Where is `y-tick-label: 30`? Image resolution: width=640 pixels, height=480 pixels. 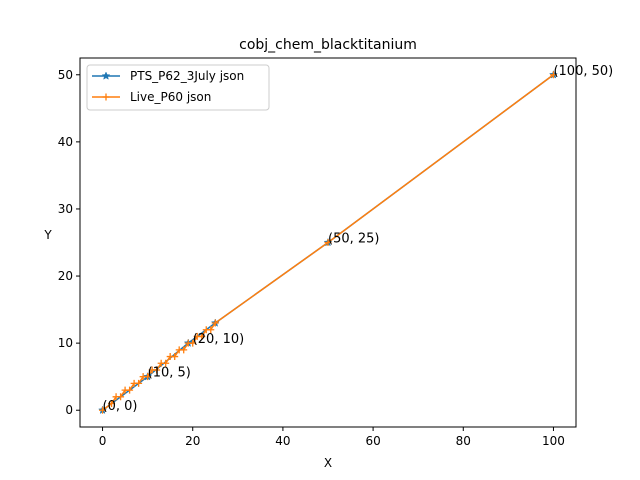 y-tick-label: 30 is located at coordinates (65, 209).